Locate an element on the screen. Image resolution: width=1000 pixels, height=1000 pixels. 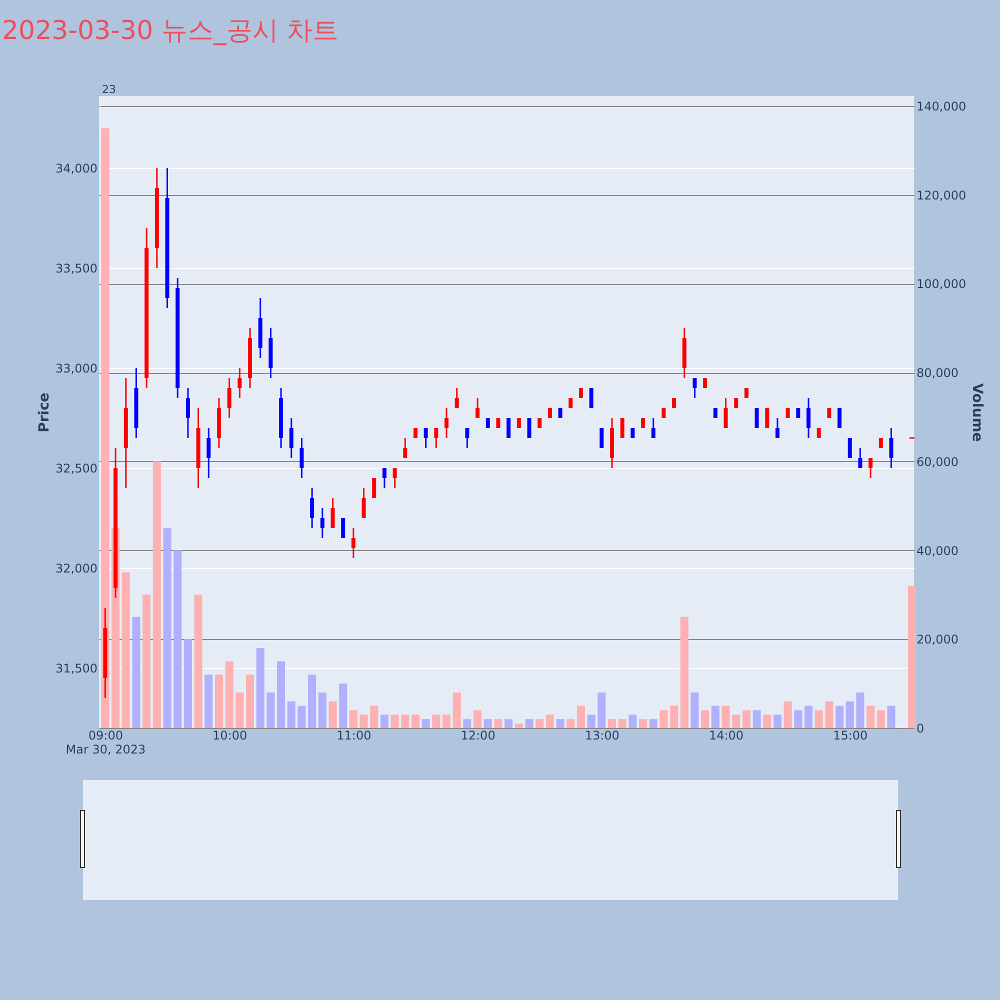
x-tick-label: 09:00 Mar 30, 2023 is located at coordinates (106, 742).